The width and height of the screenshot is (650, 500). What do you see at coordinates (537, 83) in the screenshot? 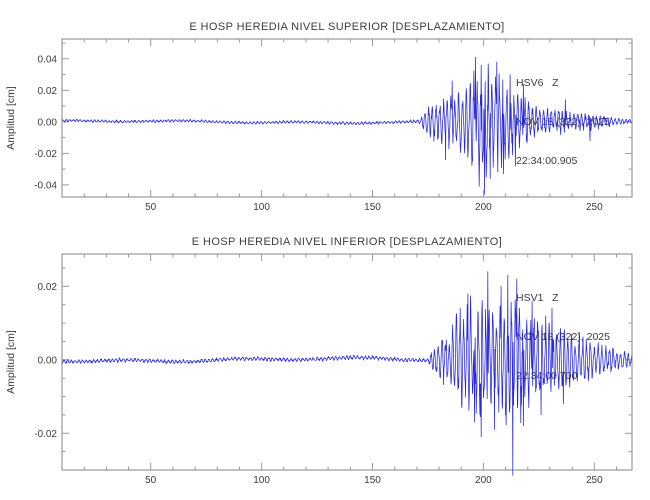
I see `upper-station-id: HSV6 Z` at bounding box center [537, 83].